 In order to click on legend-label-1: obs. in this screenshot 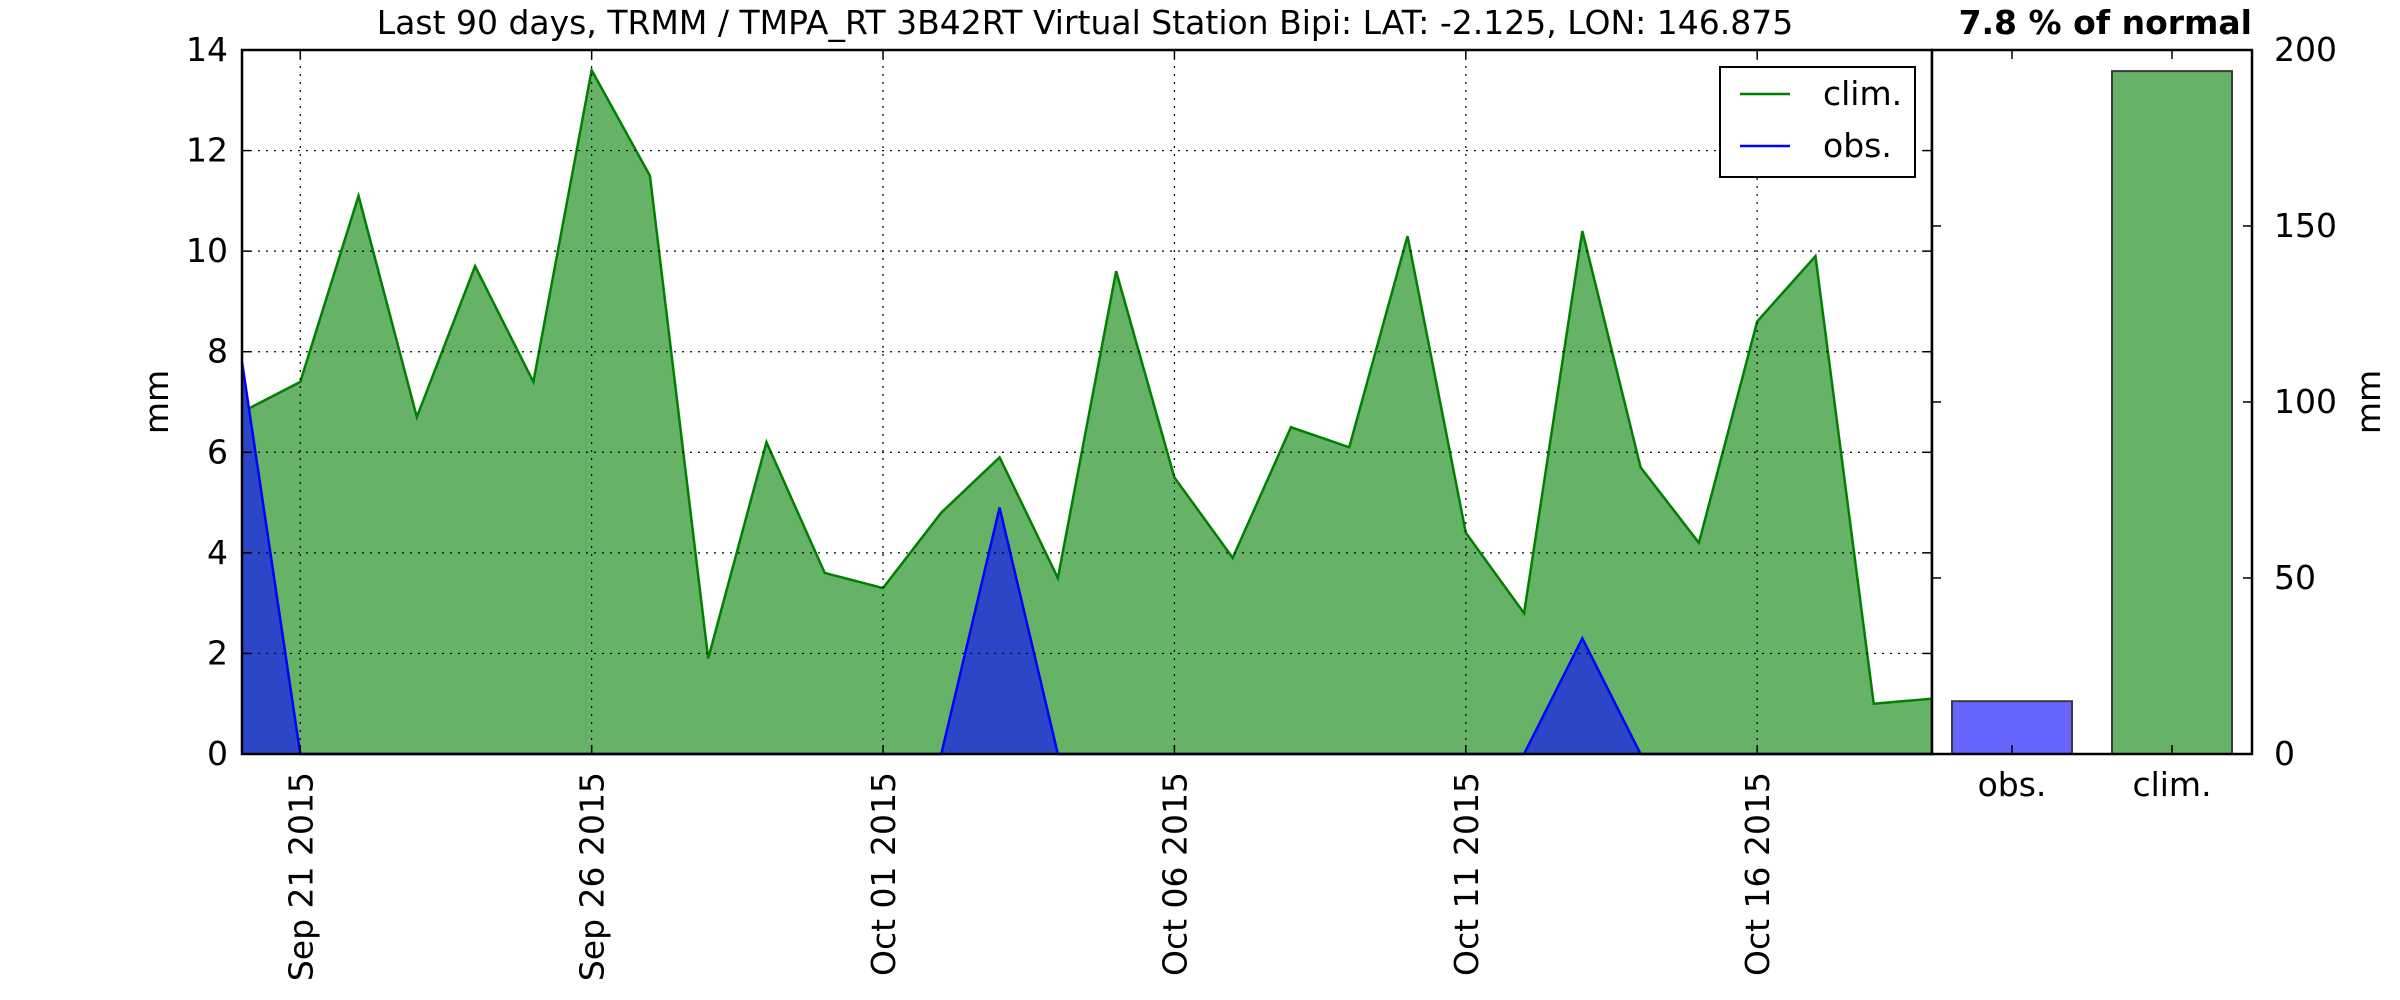, I will do `click(1857, 145)`.